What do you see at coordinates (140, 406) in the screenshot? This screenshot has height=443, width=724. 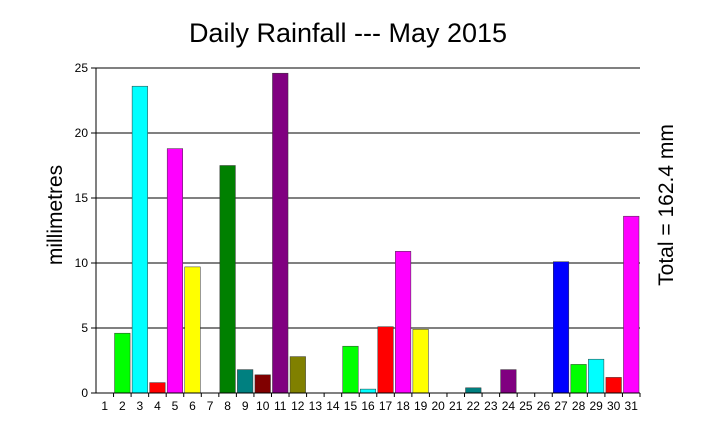 I see `x-tick-label: 3` at bounding box center [140, 406].